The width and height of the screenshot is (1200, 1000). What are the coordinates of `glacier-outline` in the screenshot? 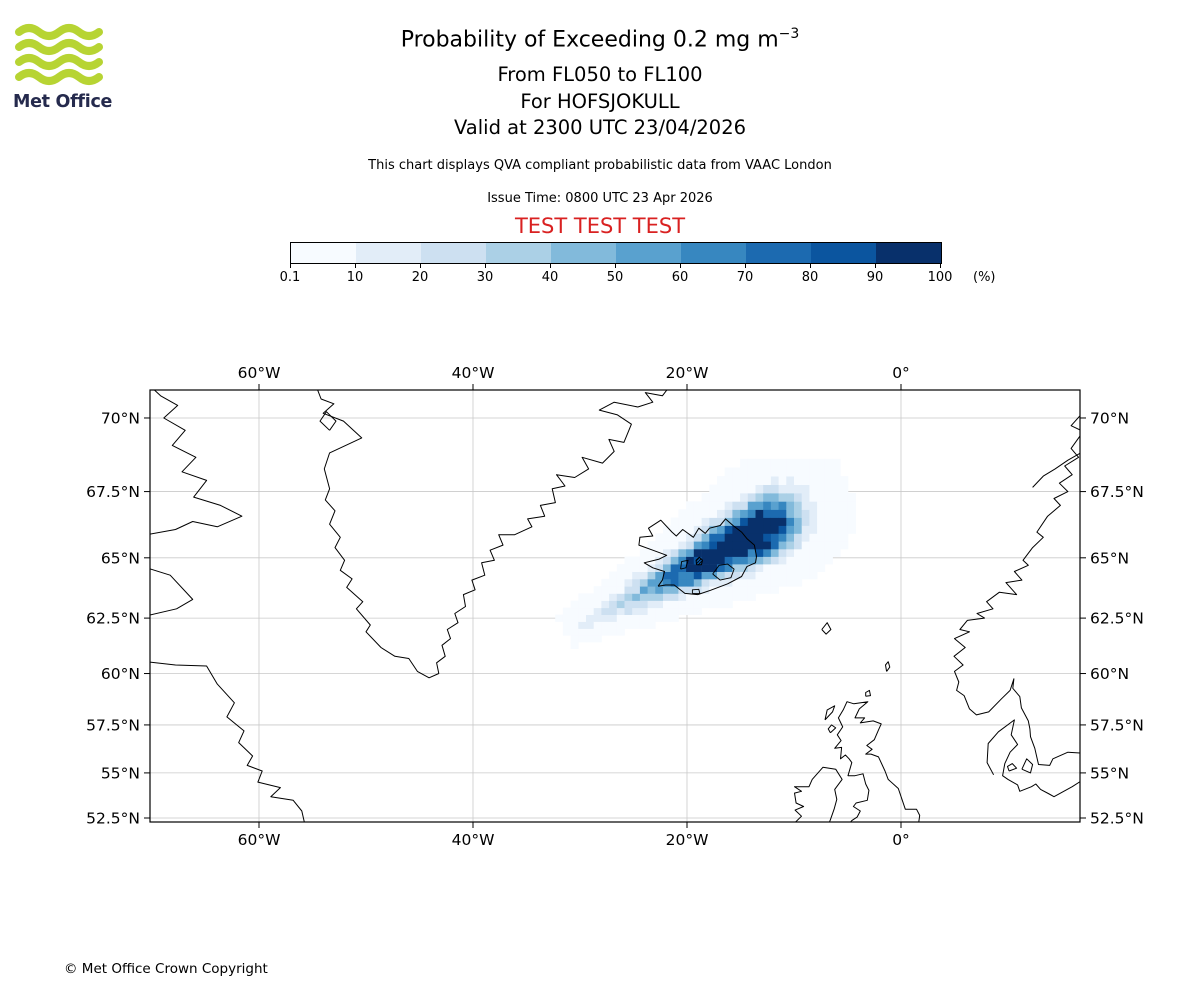 It's located at (723, 572).